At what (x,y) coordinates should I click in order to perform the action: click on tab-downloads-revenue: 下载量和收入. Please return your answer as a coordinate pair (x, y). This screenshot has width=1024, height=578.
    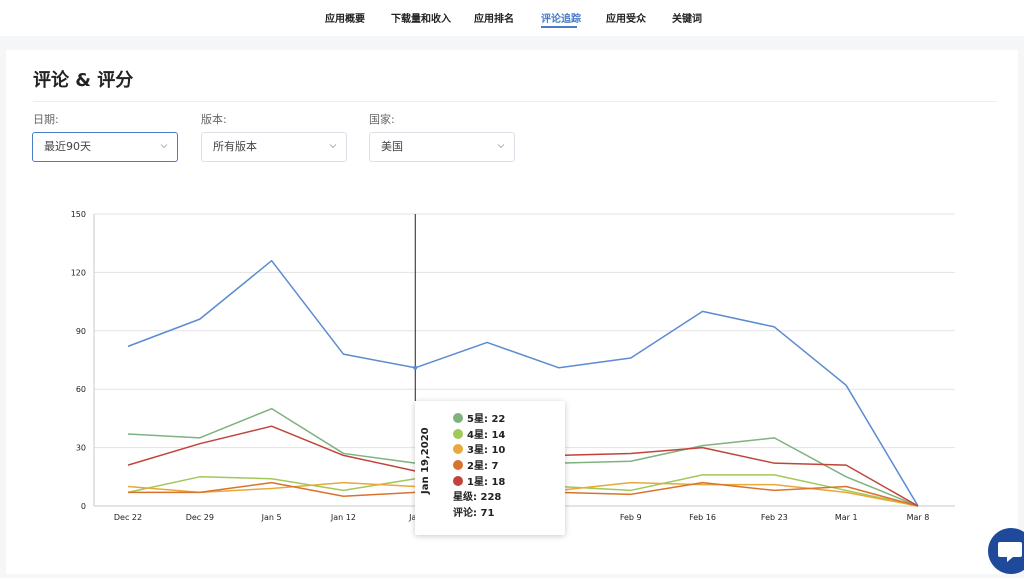
    Looking at the image, I should click on (421, 19).